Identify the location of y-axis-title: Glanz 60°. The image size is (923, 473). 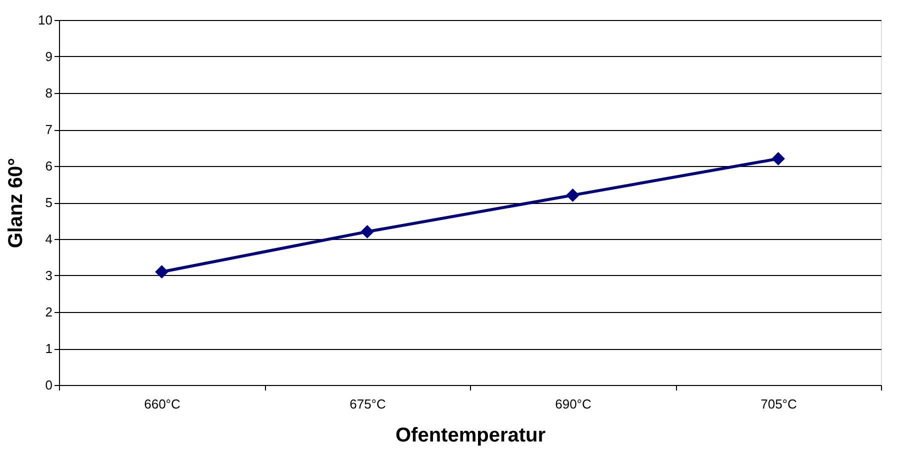
(16, 203).